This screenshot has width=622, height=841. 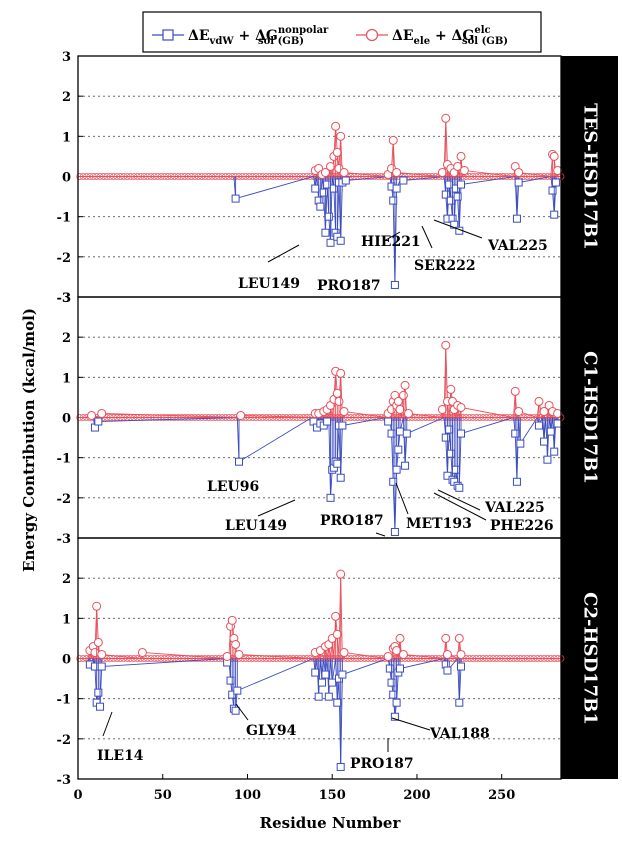 What do you see at coordinates (590, 658) in the screenshot?
I see `panel-label-3: C2-HSD17B1` at bounding box center [590, 658].